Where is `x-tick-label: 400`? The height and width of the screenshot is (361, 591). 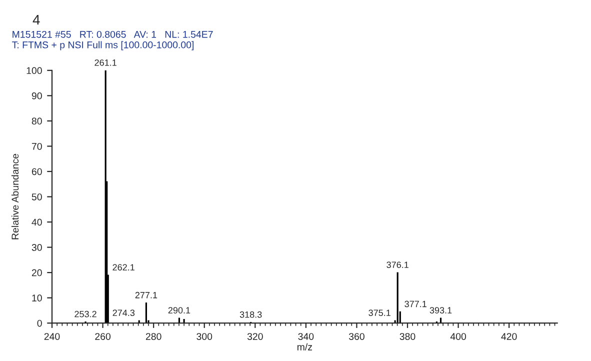
x-tick-label: 400 is located at coordinates (458, 336).